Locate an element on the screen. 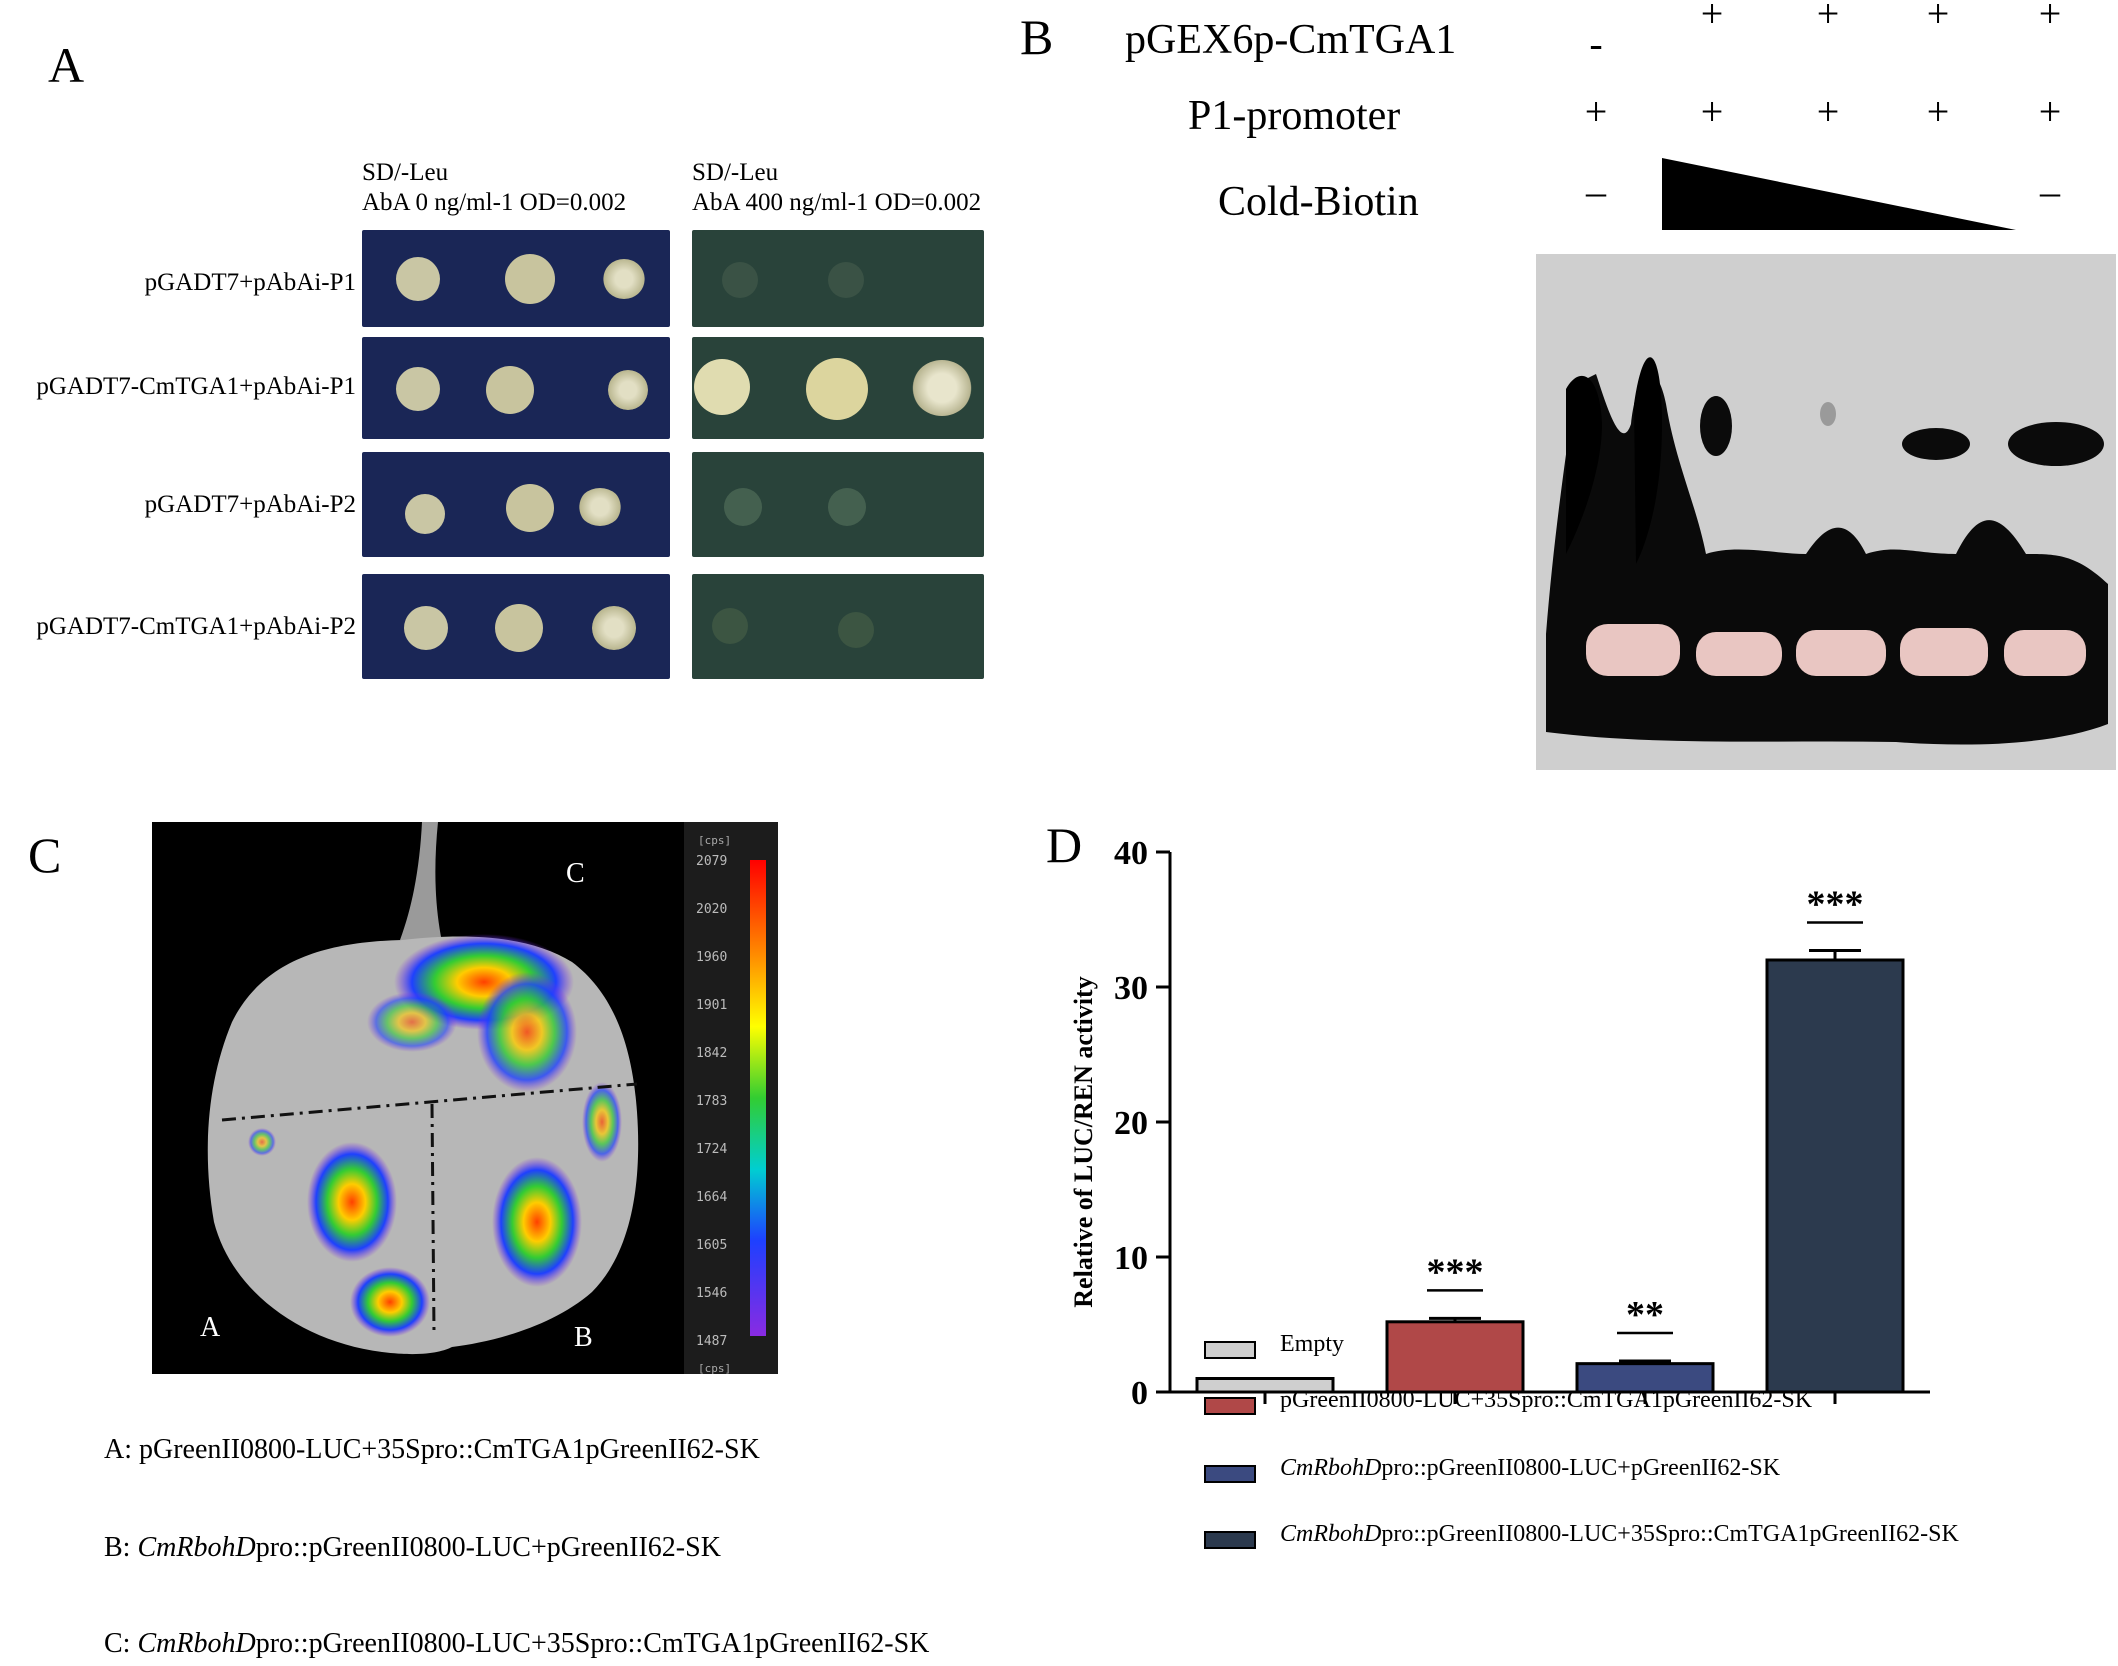 The width and height of the screenshot is (2118, 1666). caption-prefix: B: is located at coordinates (121, 1547).